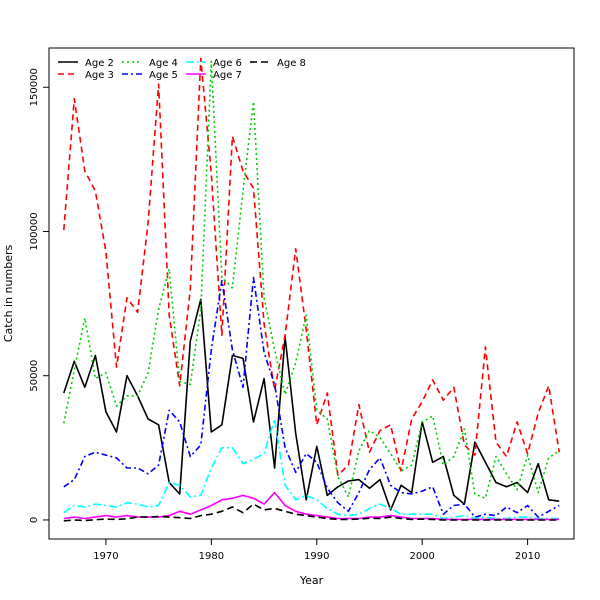  I want to click on y-tick-label: 100000, so click(34, 231).